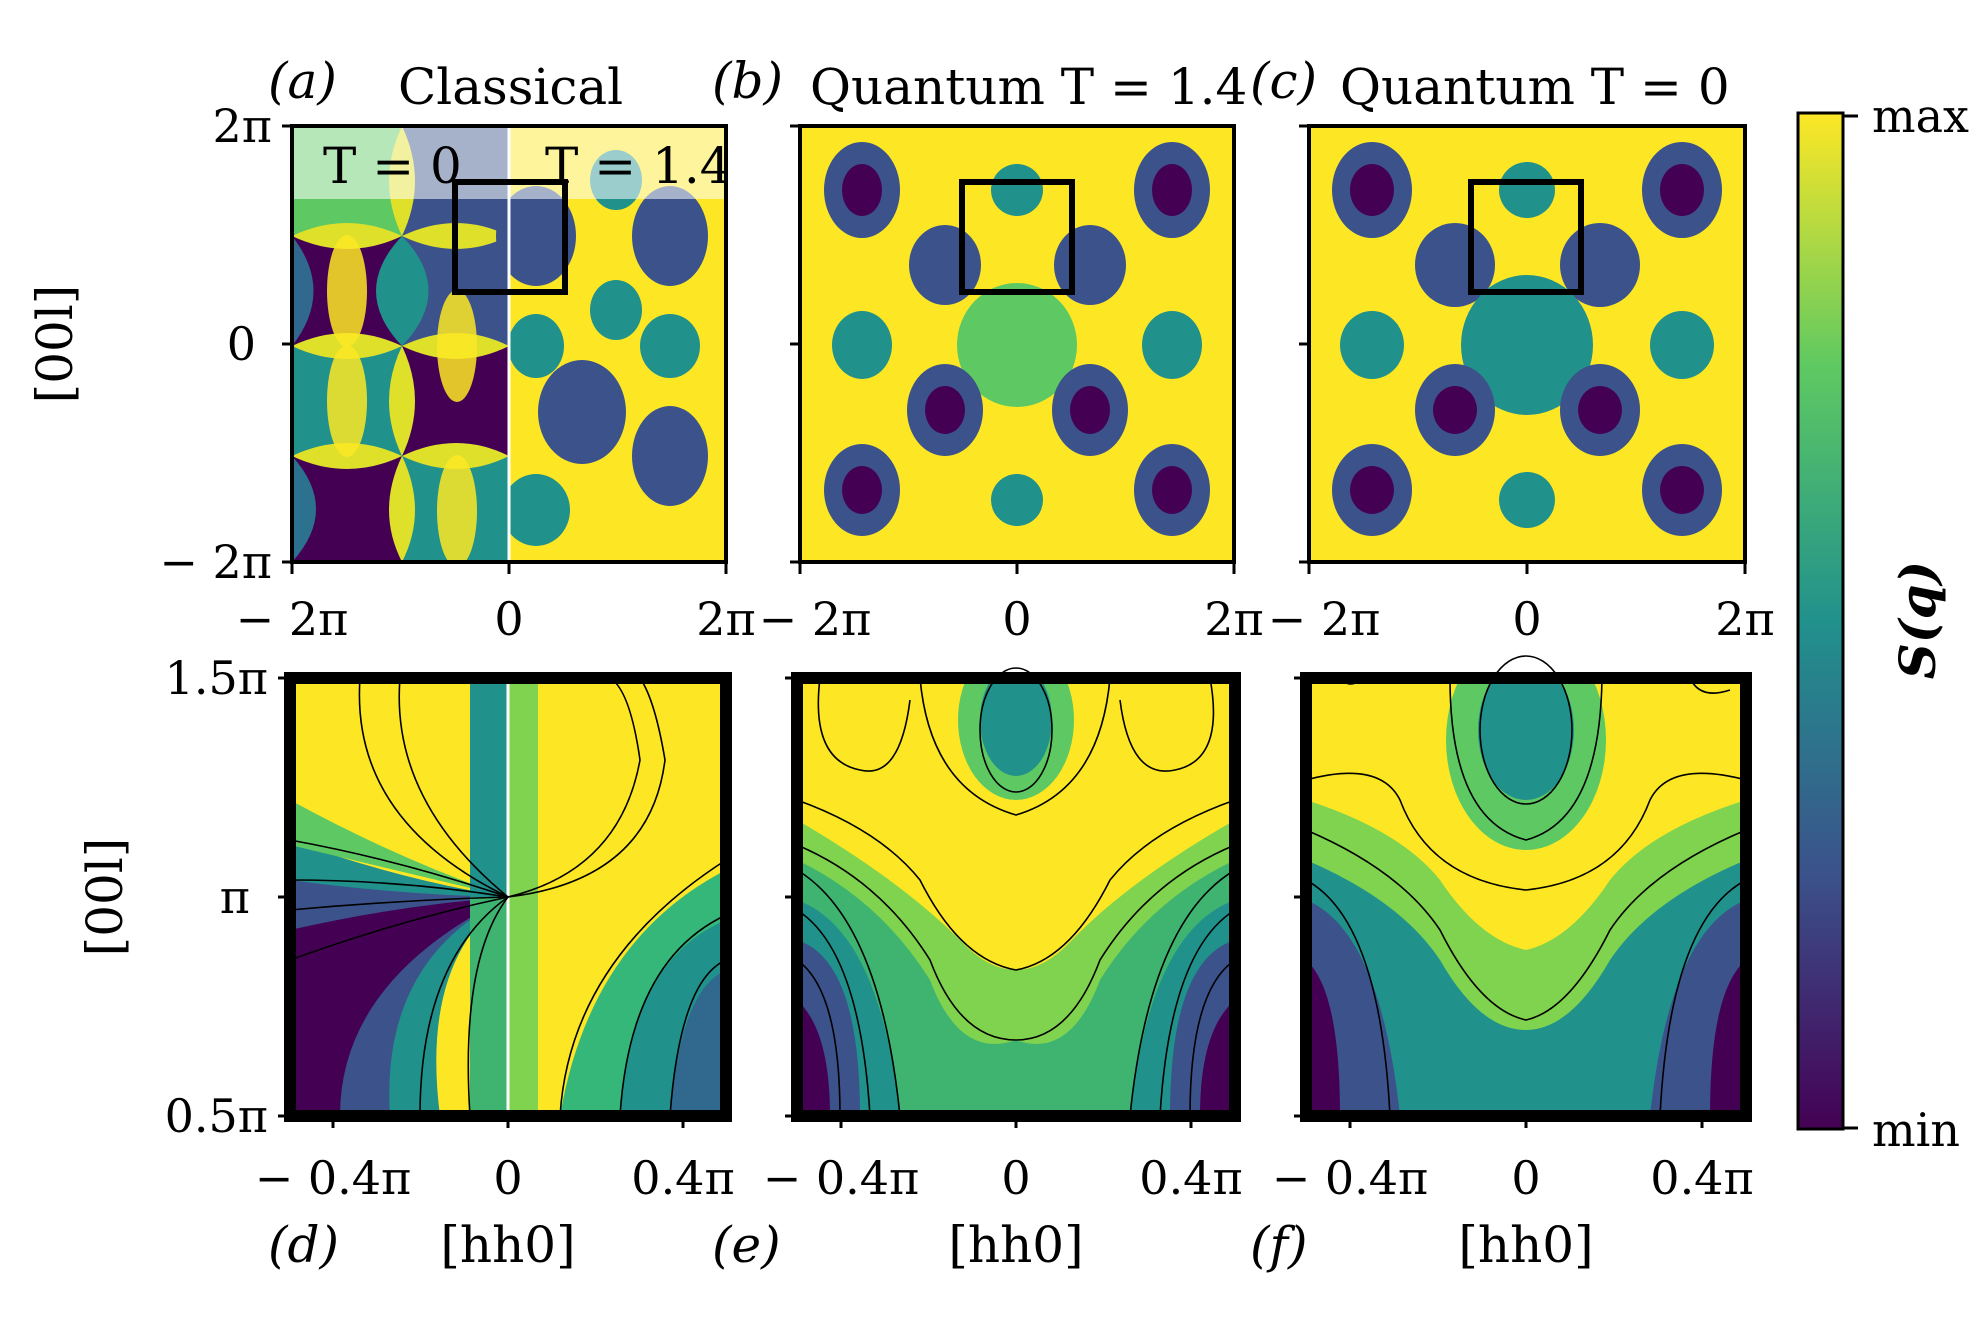 This screenshot has width=1980, height=1320. Describe the element at coordinates (1017, 344) in the screenshot. I see `heatmap-b` at that location.